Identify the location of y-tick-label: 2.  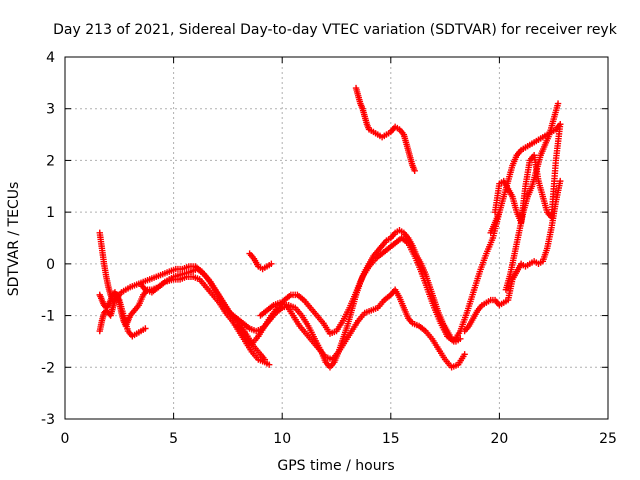
(50, 161).